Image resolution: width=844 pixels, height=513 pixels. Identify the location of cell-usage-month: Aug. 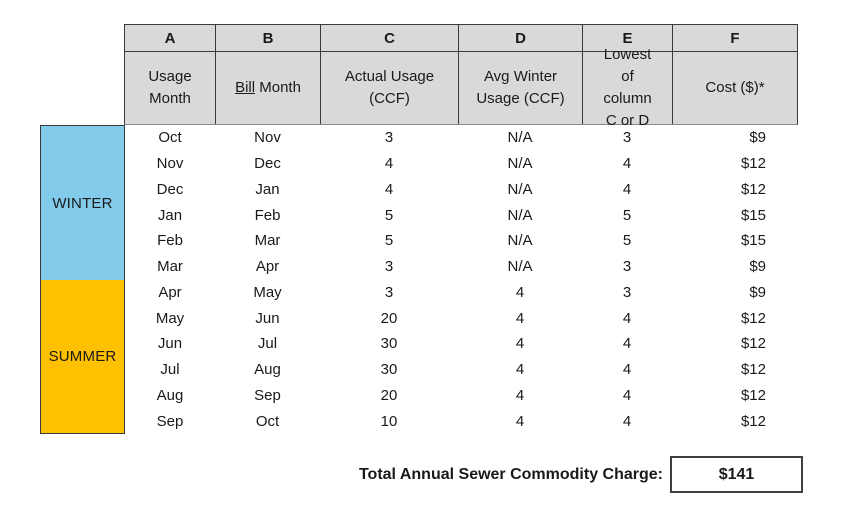
(170, 395).